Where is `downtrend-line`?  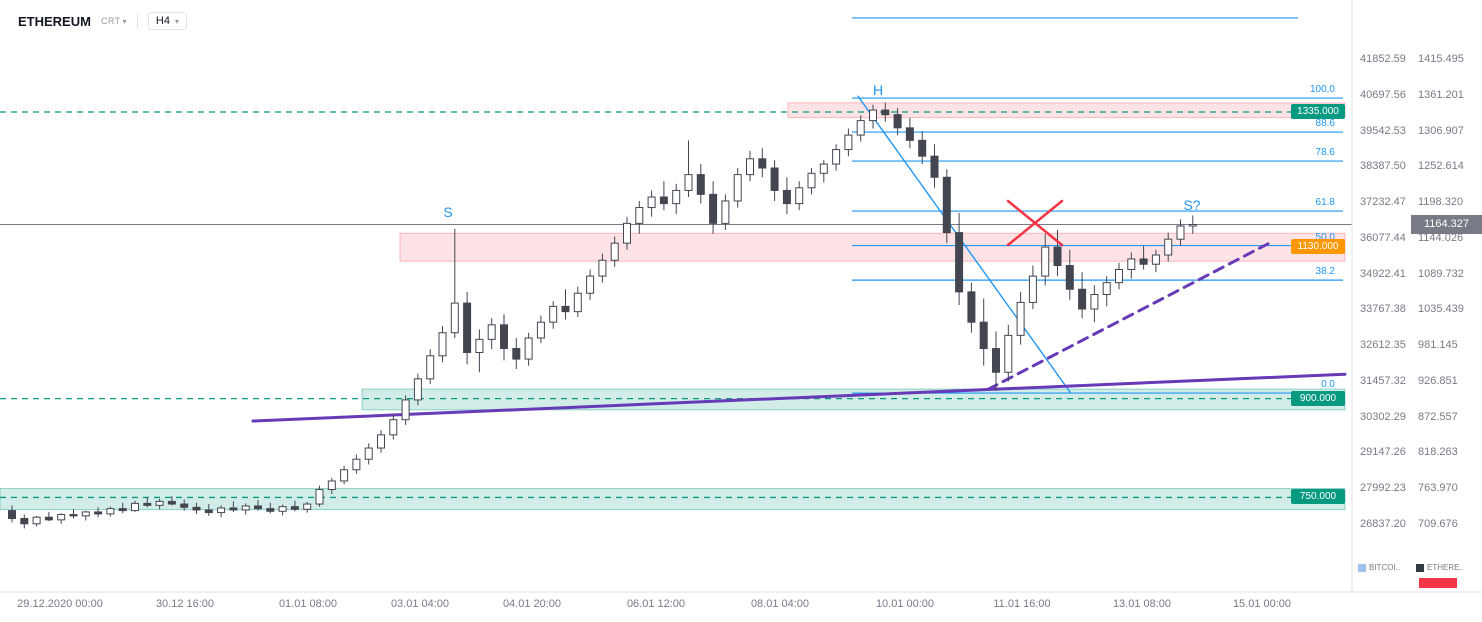
downtrend-line is located at coordinates (964, 244).